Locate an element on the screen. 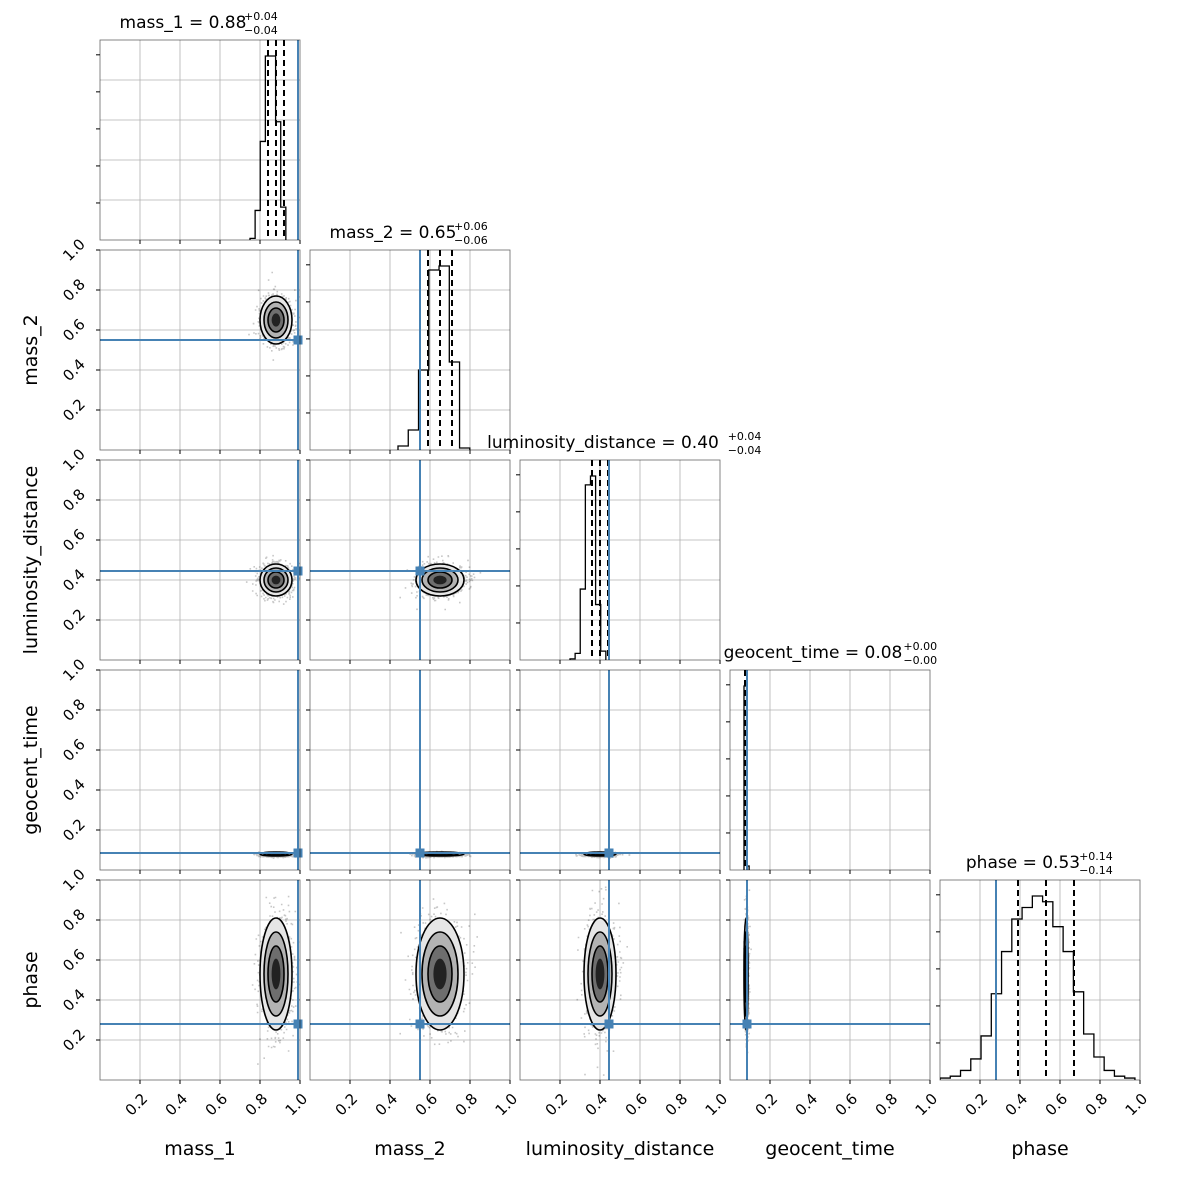 Image resolution: width=1180 pixels, height=1180 pixels. title-mass_2: mass_2 = 0.65 is located at coordinates (410, 233).